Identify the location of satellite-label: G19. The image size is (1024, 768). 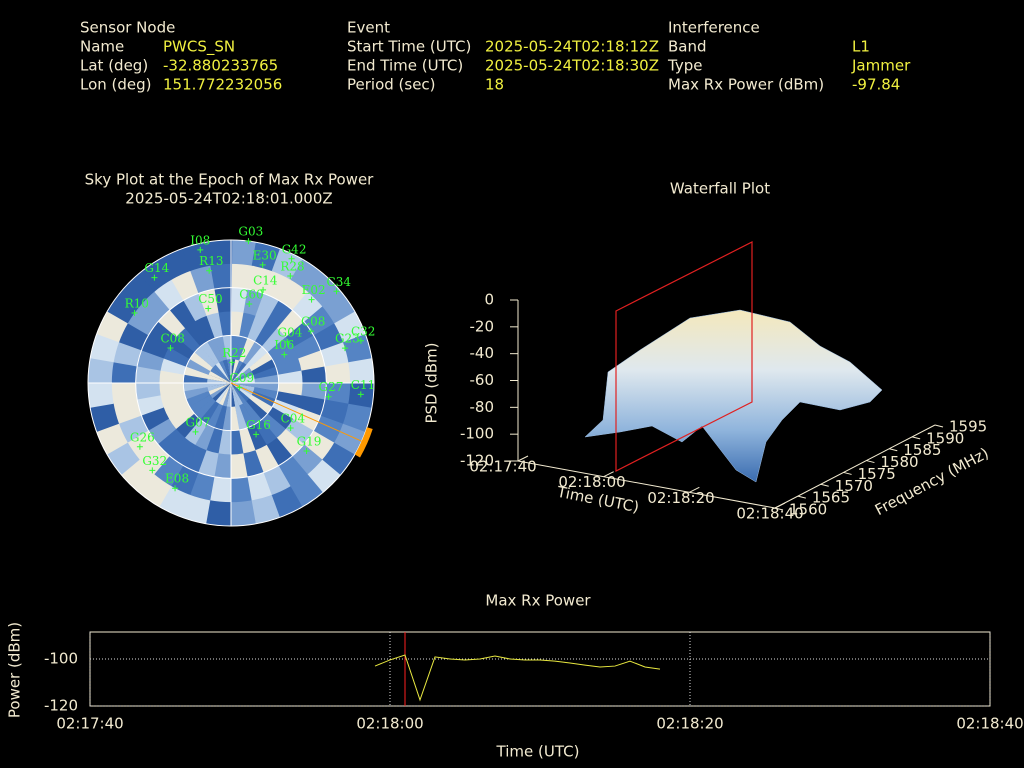
(309, 442).